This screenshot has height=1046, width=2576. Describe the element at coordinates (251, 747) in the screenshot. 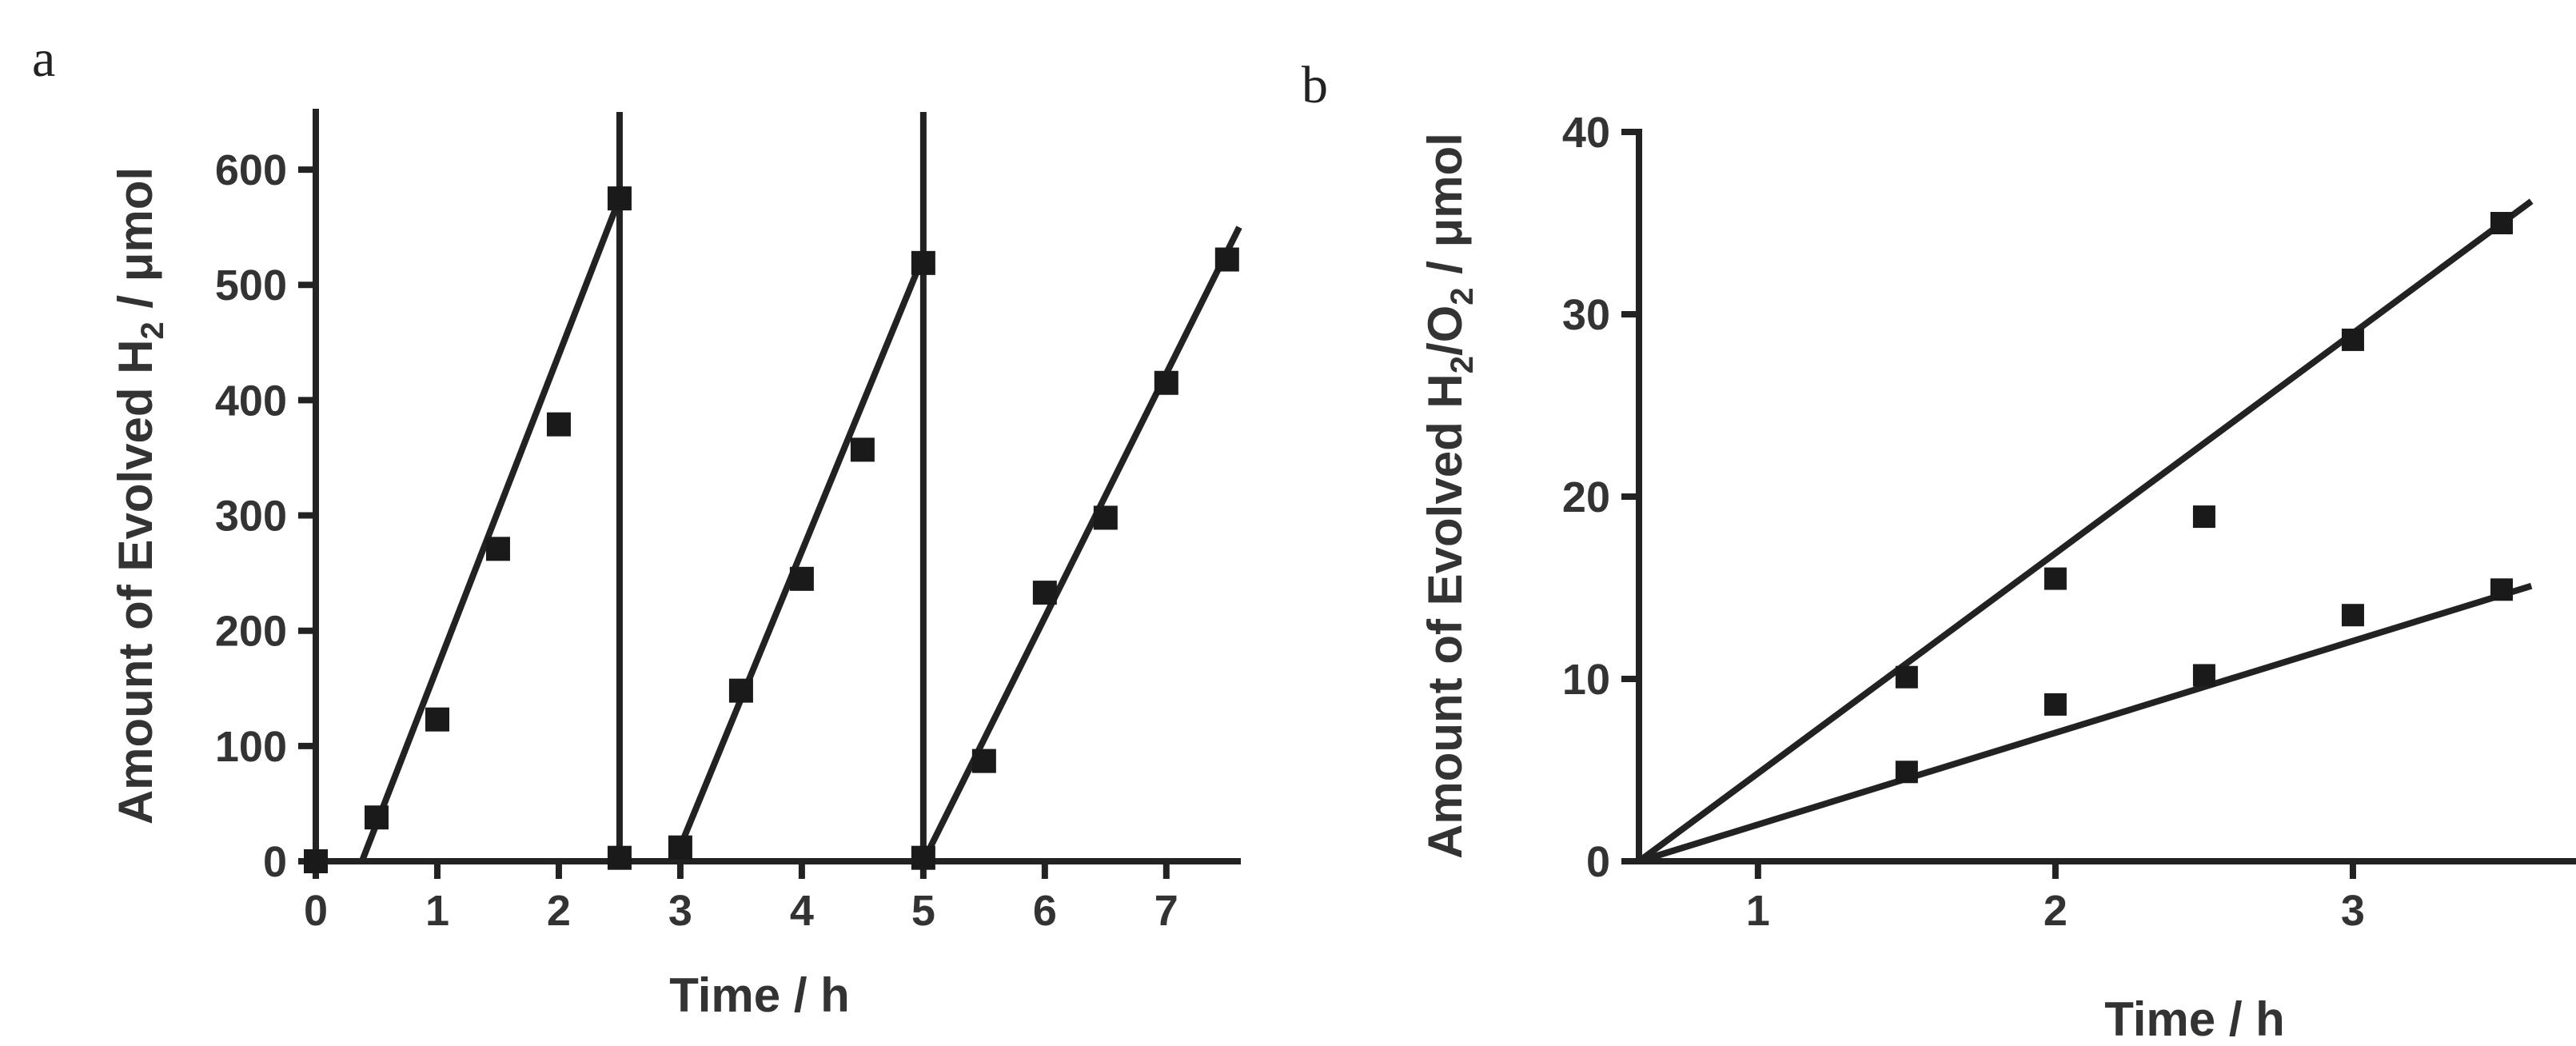

I see `panel-a-y-tick-label: 100` at that location.